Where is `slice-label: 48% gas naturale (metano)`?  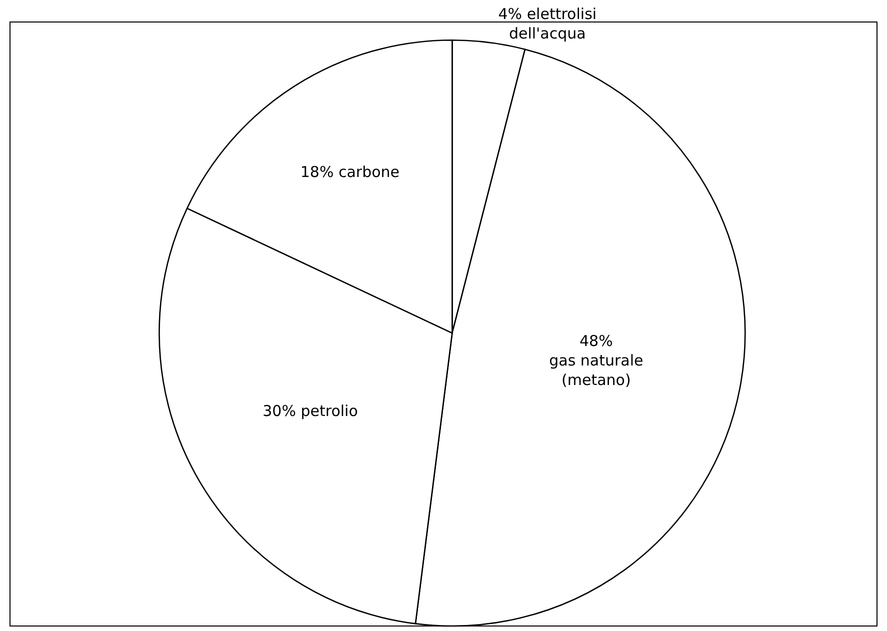
slice-label: 48% gas naturale (metano) is located at coordinates (596, 361).